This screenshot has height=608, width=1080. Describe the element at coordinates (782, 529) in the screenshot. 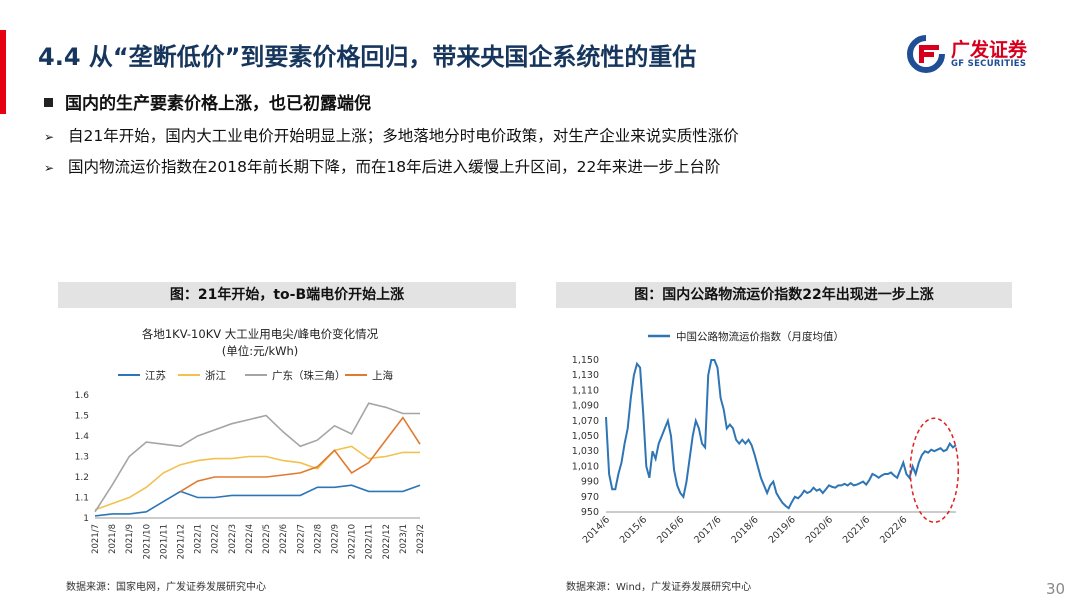

I see `x-tick-label: 2019/6` at that location.